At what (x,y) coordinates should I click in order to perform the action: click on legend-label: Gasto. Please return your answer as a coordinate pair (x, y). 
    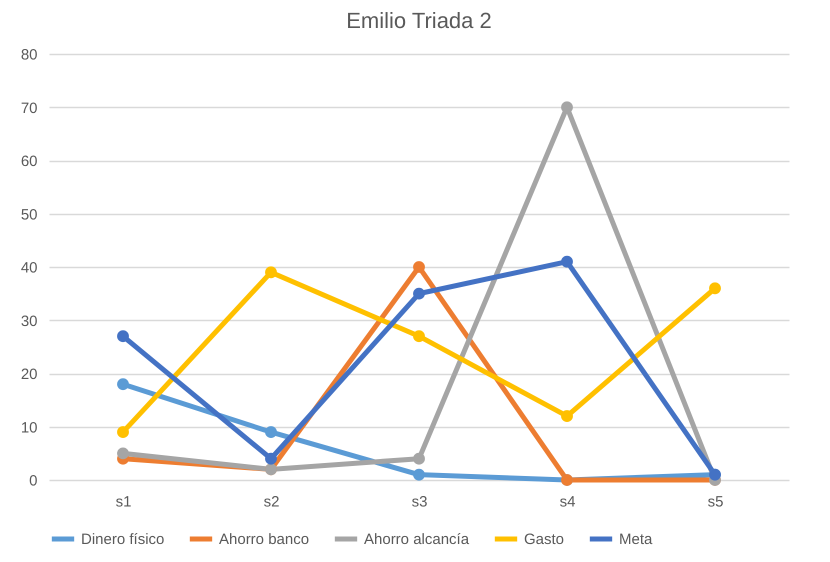
    Looking at the image, I should click on (544, 539).